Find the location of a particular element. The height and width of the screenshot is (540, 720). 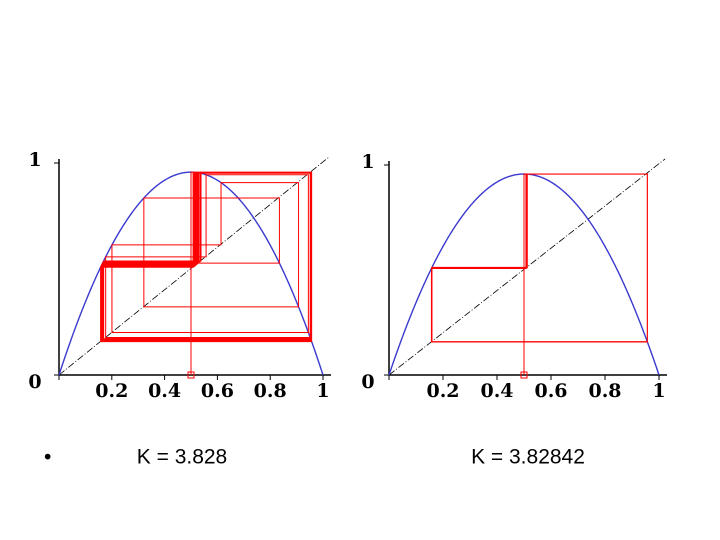

k-label: K = 3.828 is located at coordinates (182, 457).